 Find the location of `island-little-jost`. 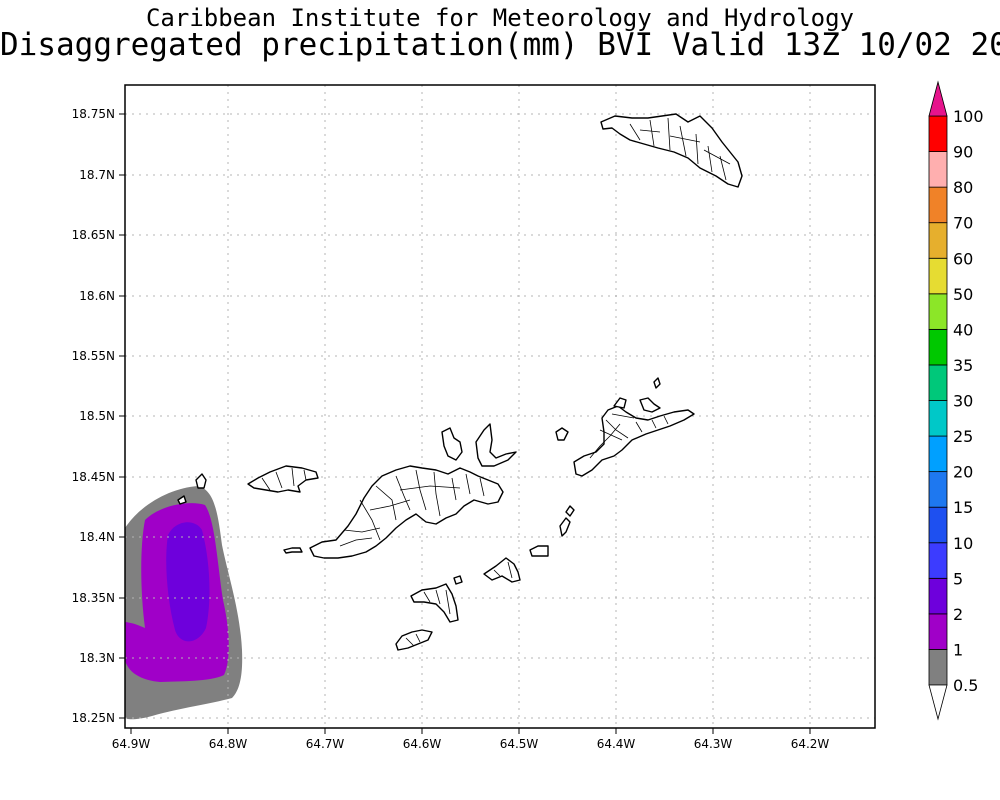

island-little-jost is located at coordinates (293, 550).